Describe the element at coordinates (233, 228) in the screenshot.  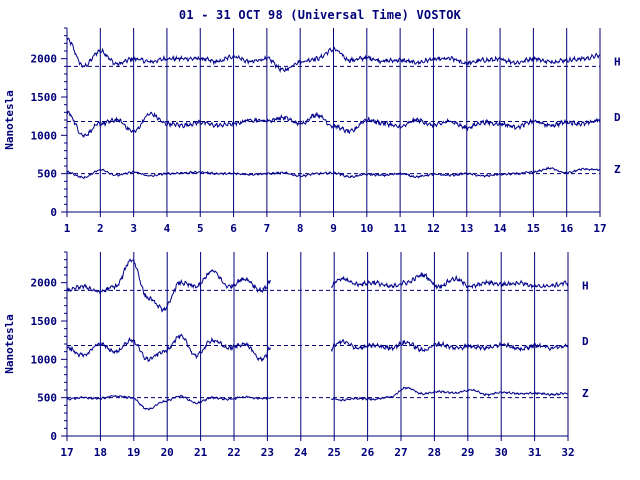
I see `x-tick-label: 6` at that location.